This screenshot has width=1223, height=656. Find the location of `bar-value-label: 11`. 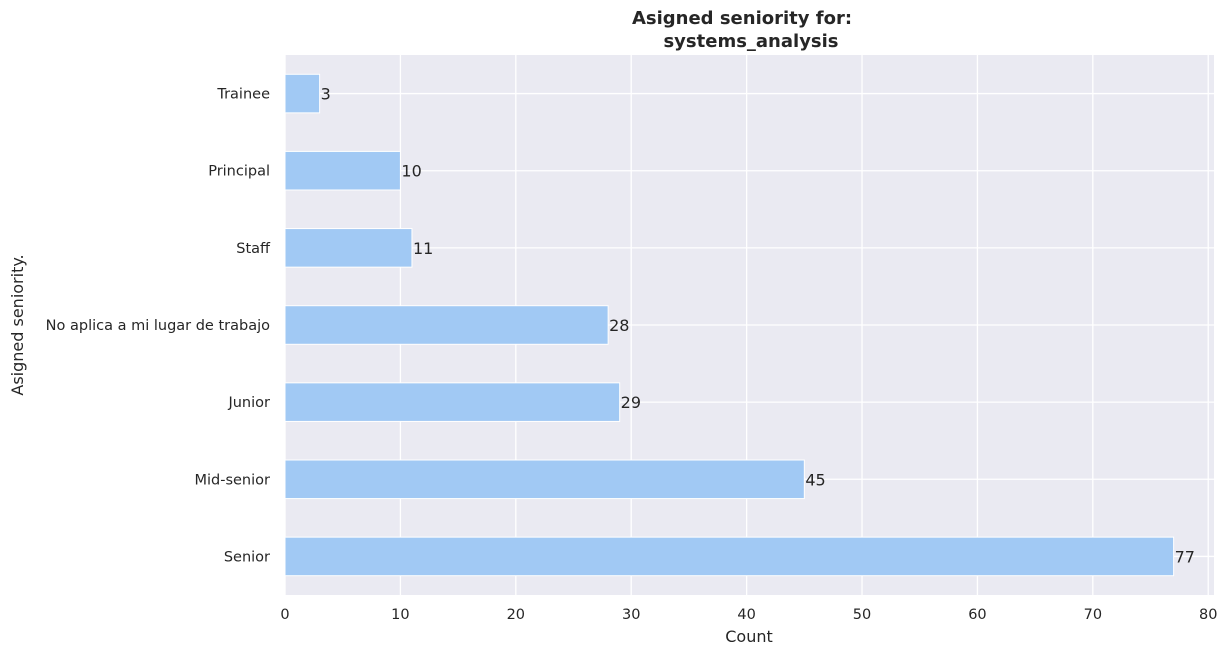

bar-value-label: 11 is located at coordinates (423, 248).